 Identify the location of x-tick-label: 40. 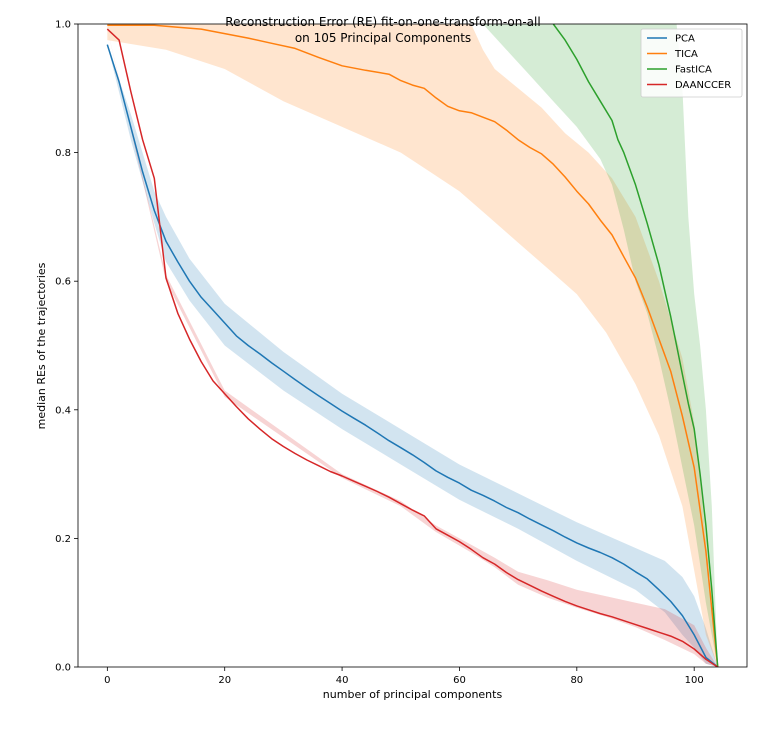
(342, 680).